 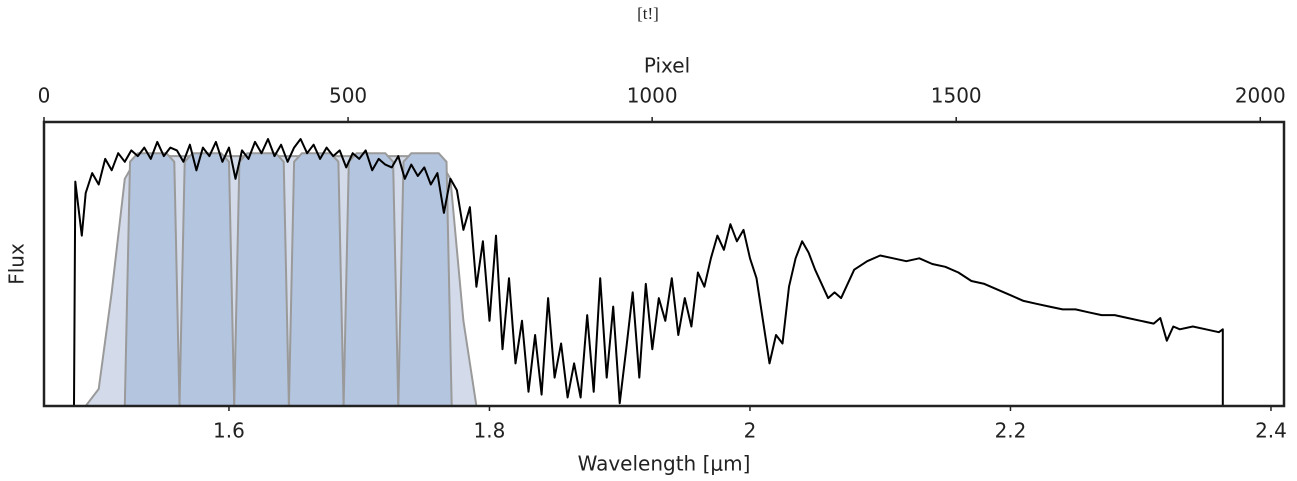 I want to click on x-axis-label: Wavelength [μm], so click(x=664, y=464).